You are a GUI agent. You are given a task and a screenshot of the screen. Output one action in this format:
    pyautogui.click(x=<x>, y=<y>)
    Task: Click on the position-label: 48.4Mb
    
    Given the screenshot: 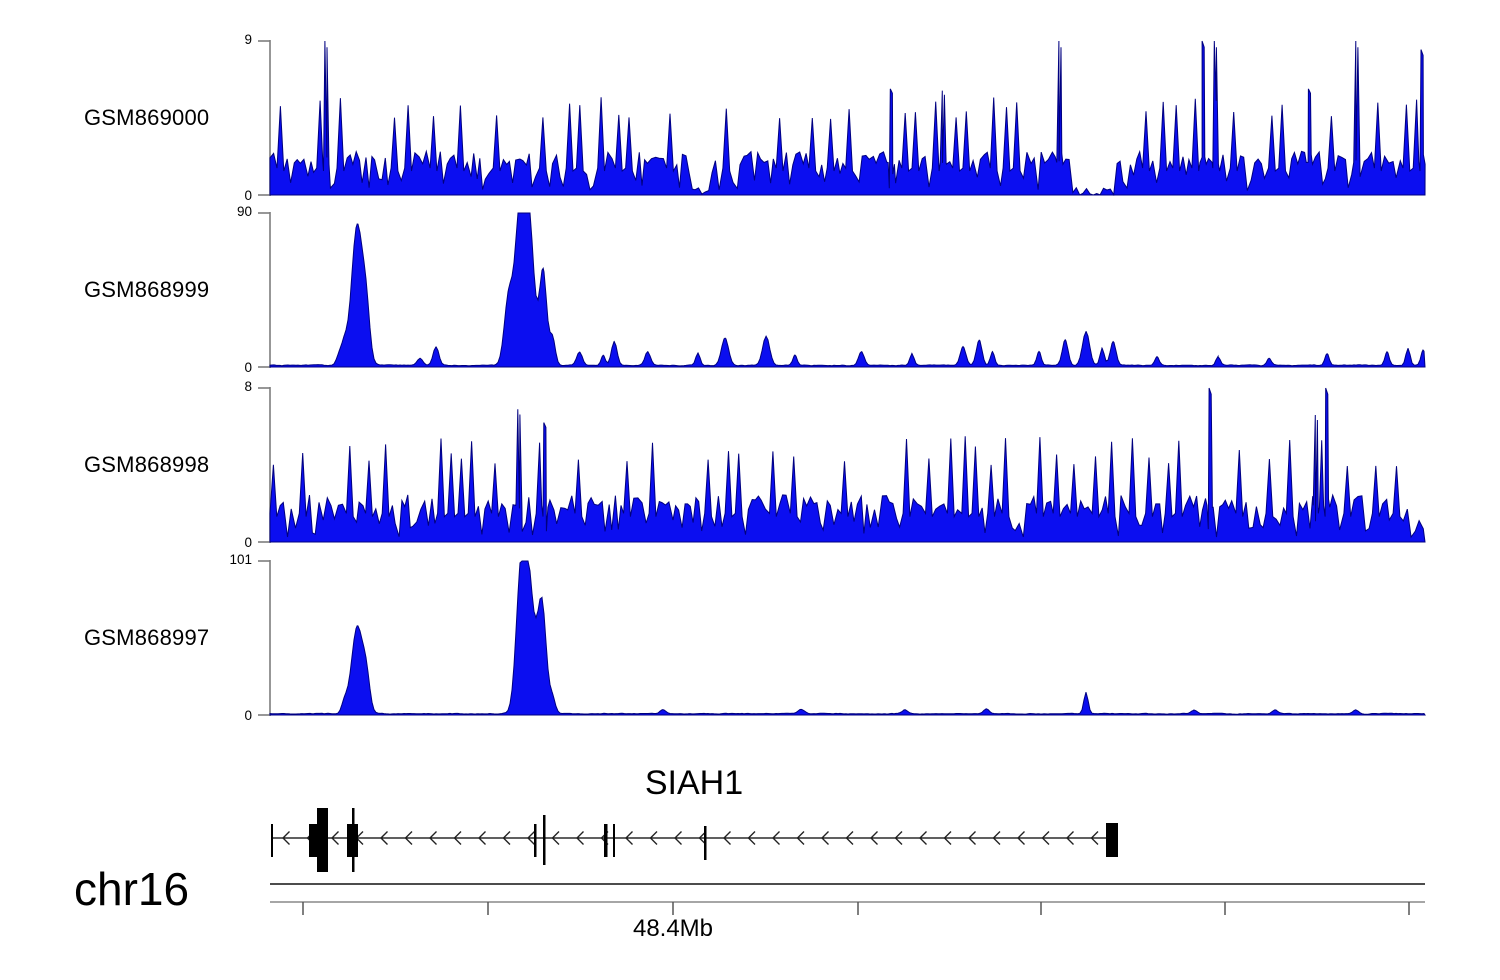 What is the action you would take?
    pyautogui.click(x=673, y=928)
    